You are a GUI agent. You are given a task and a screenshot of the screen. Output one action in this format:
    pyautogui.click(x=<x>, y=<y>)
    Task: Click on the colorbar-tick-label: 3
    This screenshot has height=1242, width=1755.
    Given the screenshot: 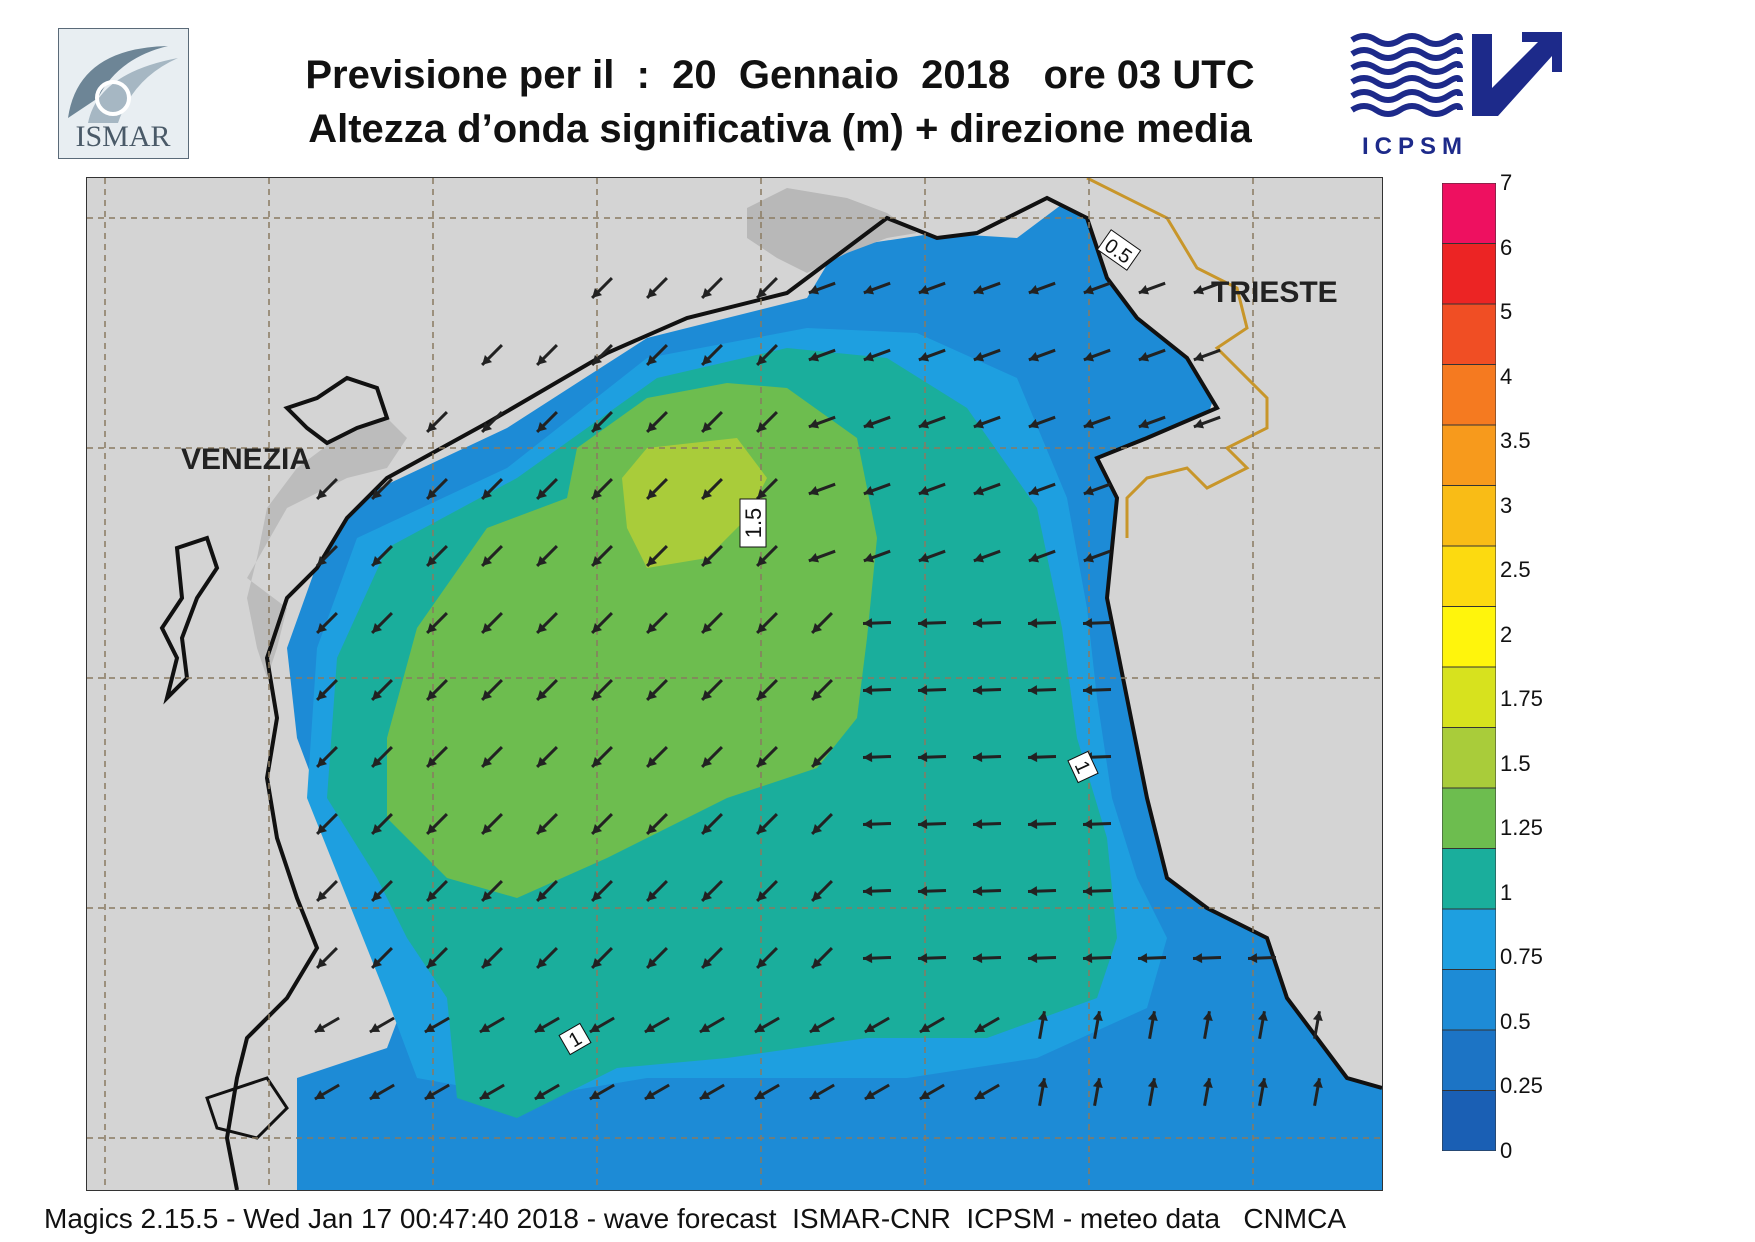 What is the action you would take?
    pyautogui.click(x=1506, y=505)
    